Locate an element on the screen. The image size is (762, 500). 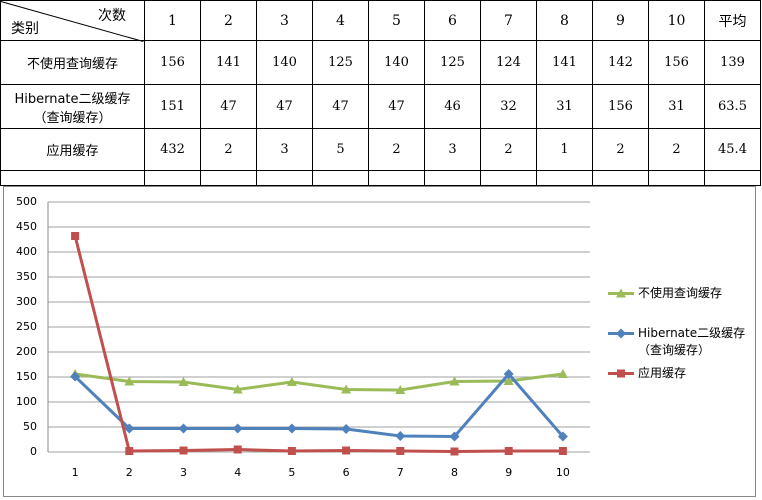
row-label: Hibernate二级缓存 （查询缓存） is located at coordinates (72, 106).